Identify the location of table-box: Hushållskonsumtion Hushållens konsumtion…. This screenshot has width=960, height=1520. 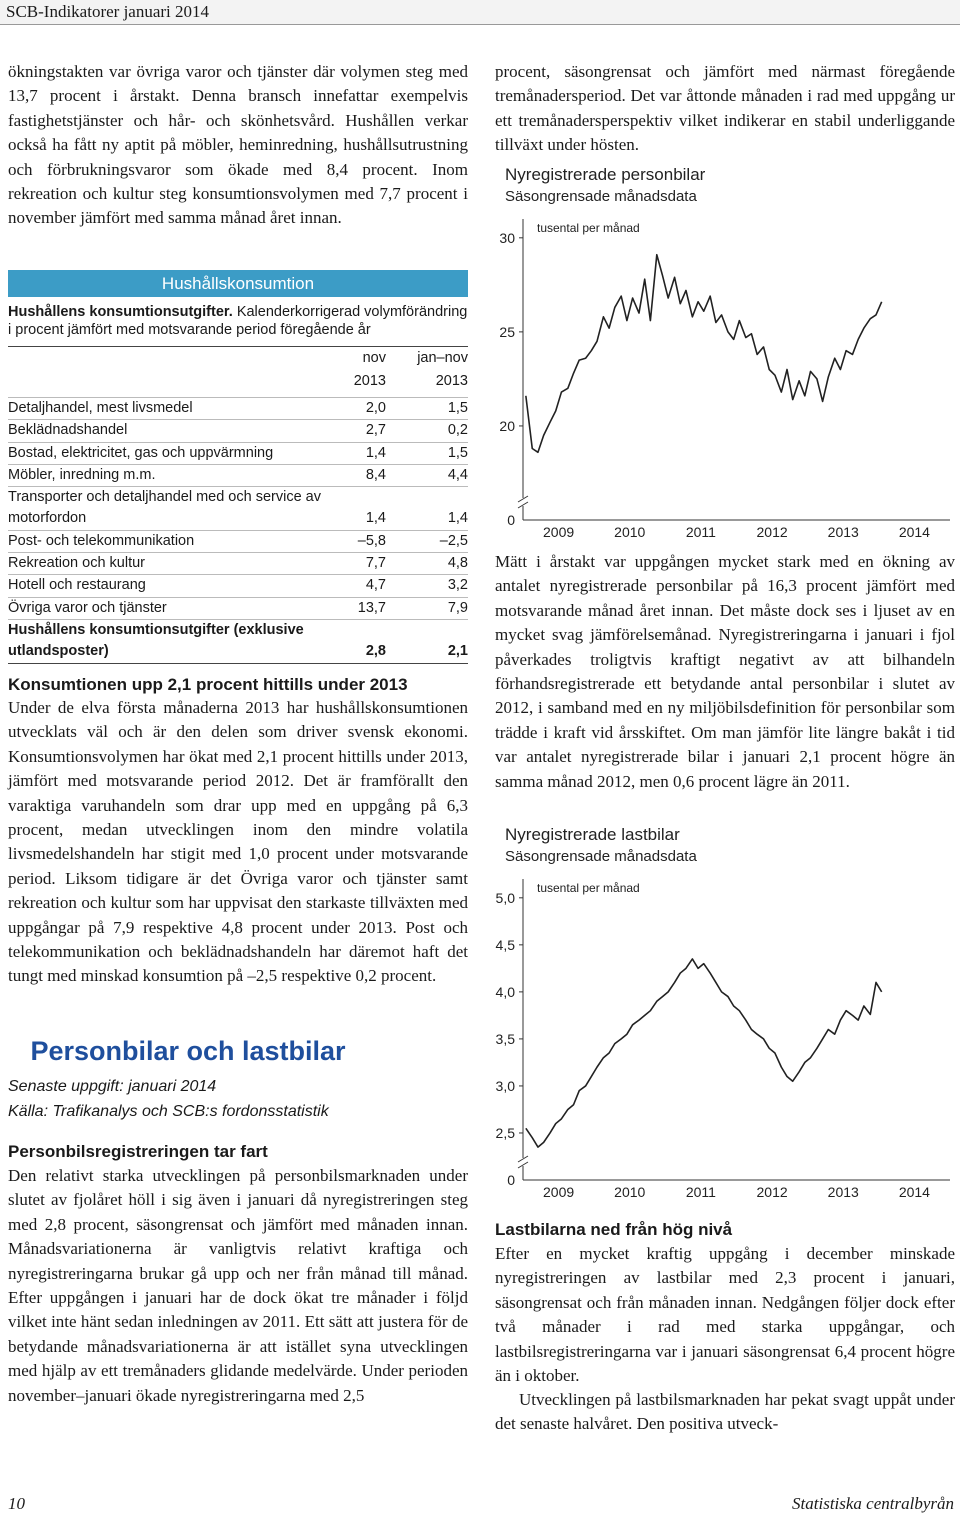
(238, 467).